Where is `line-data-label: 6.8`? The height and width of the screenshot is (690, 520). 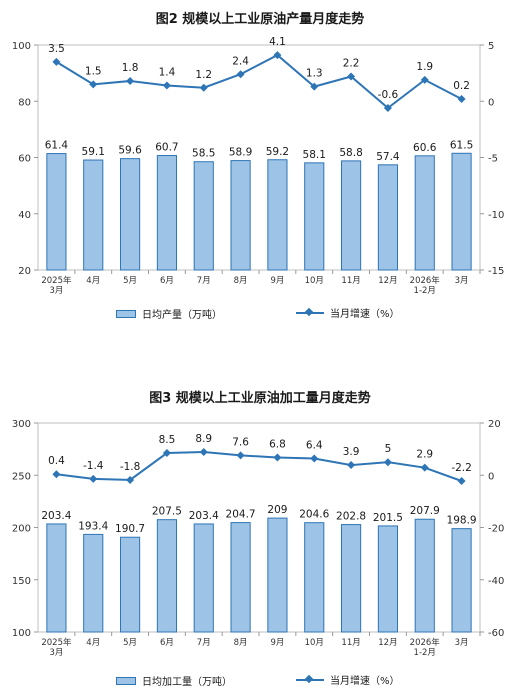
line-data-label: 6.8 is located at coordinates (277, 444).